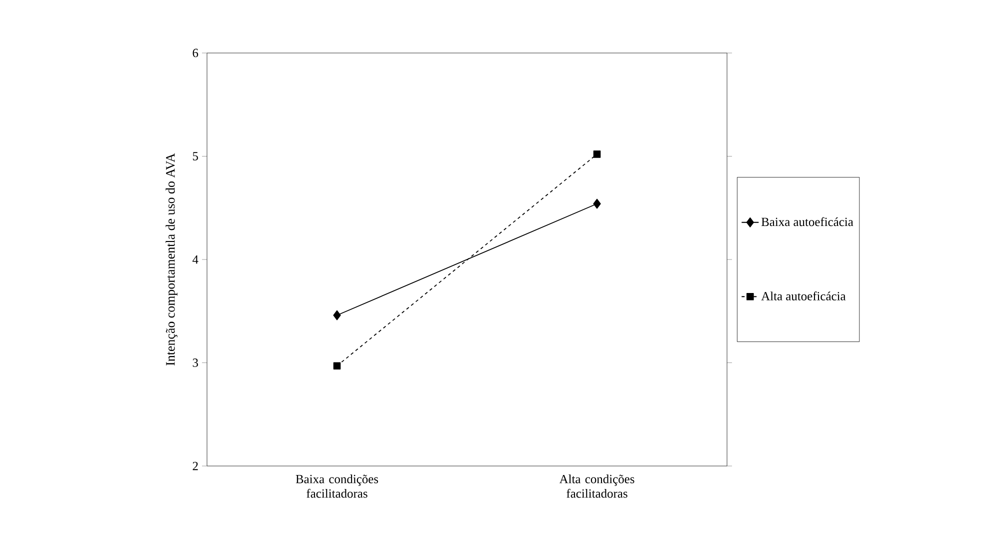 The image size is (993, 540). I want to click on y-tick-label: 4, so click(195, 259).